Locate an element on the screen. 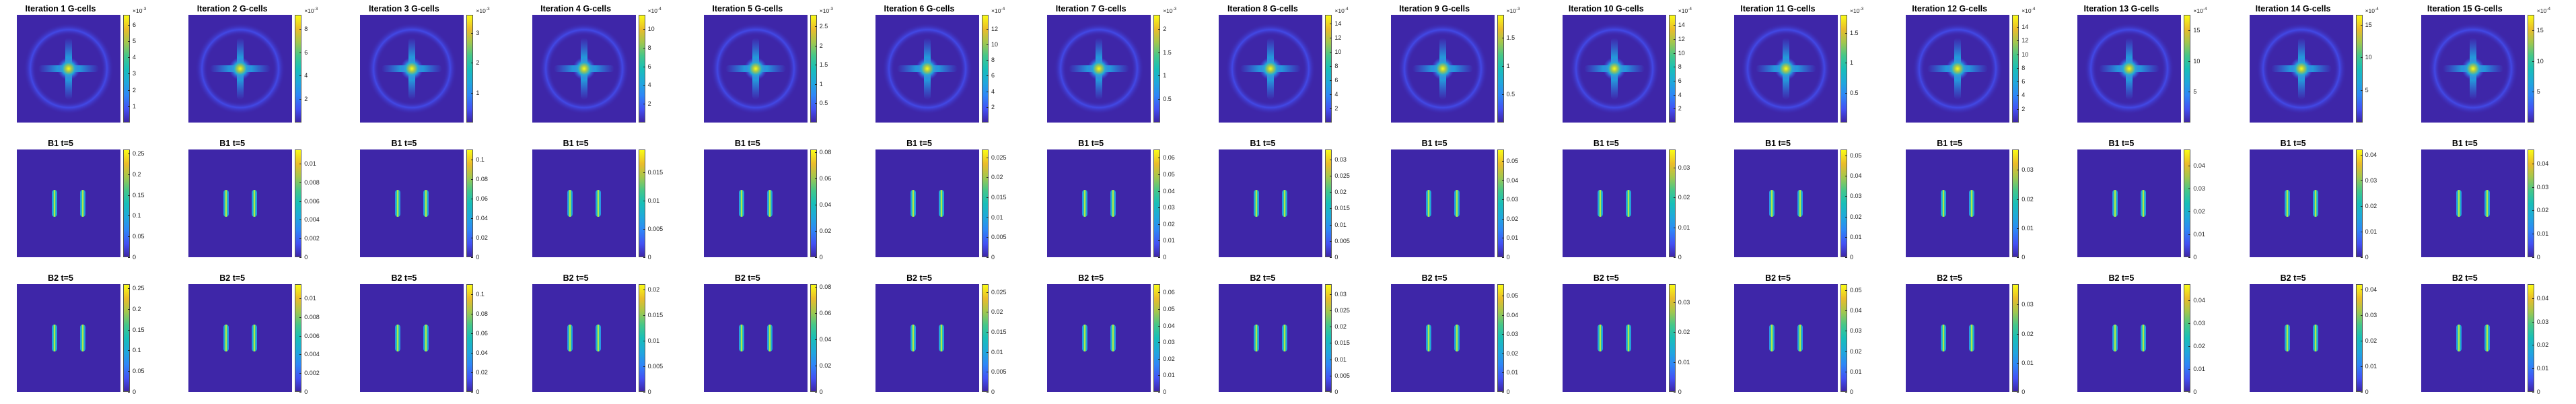 The width and height of the screenshot is (2576, 404). b2-panel: B2 t=5 0 0.02 0.04 0.06 0.08 is located at coordinates (775, 336).